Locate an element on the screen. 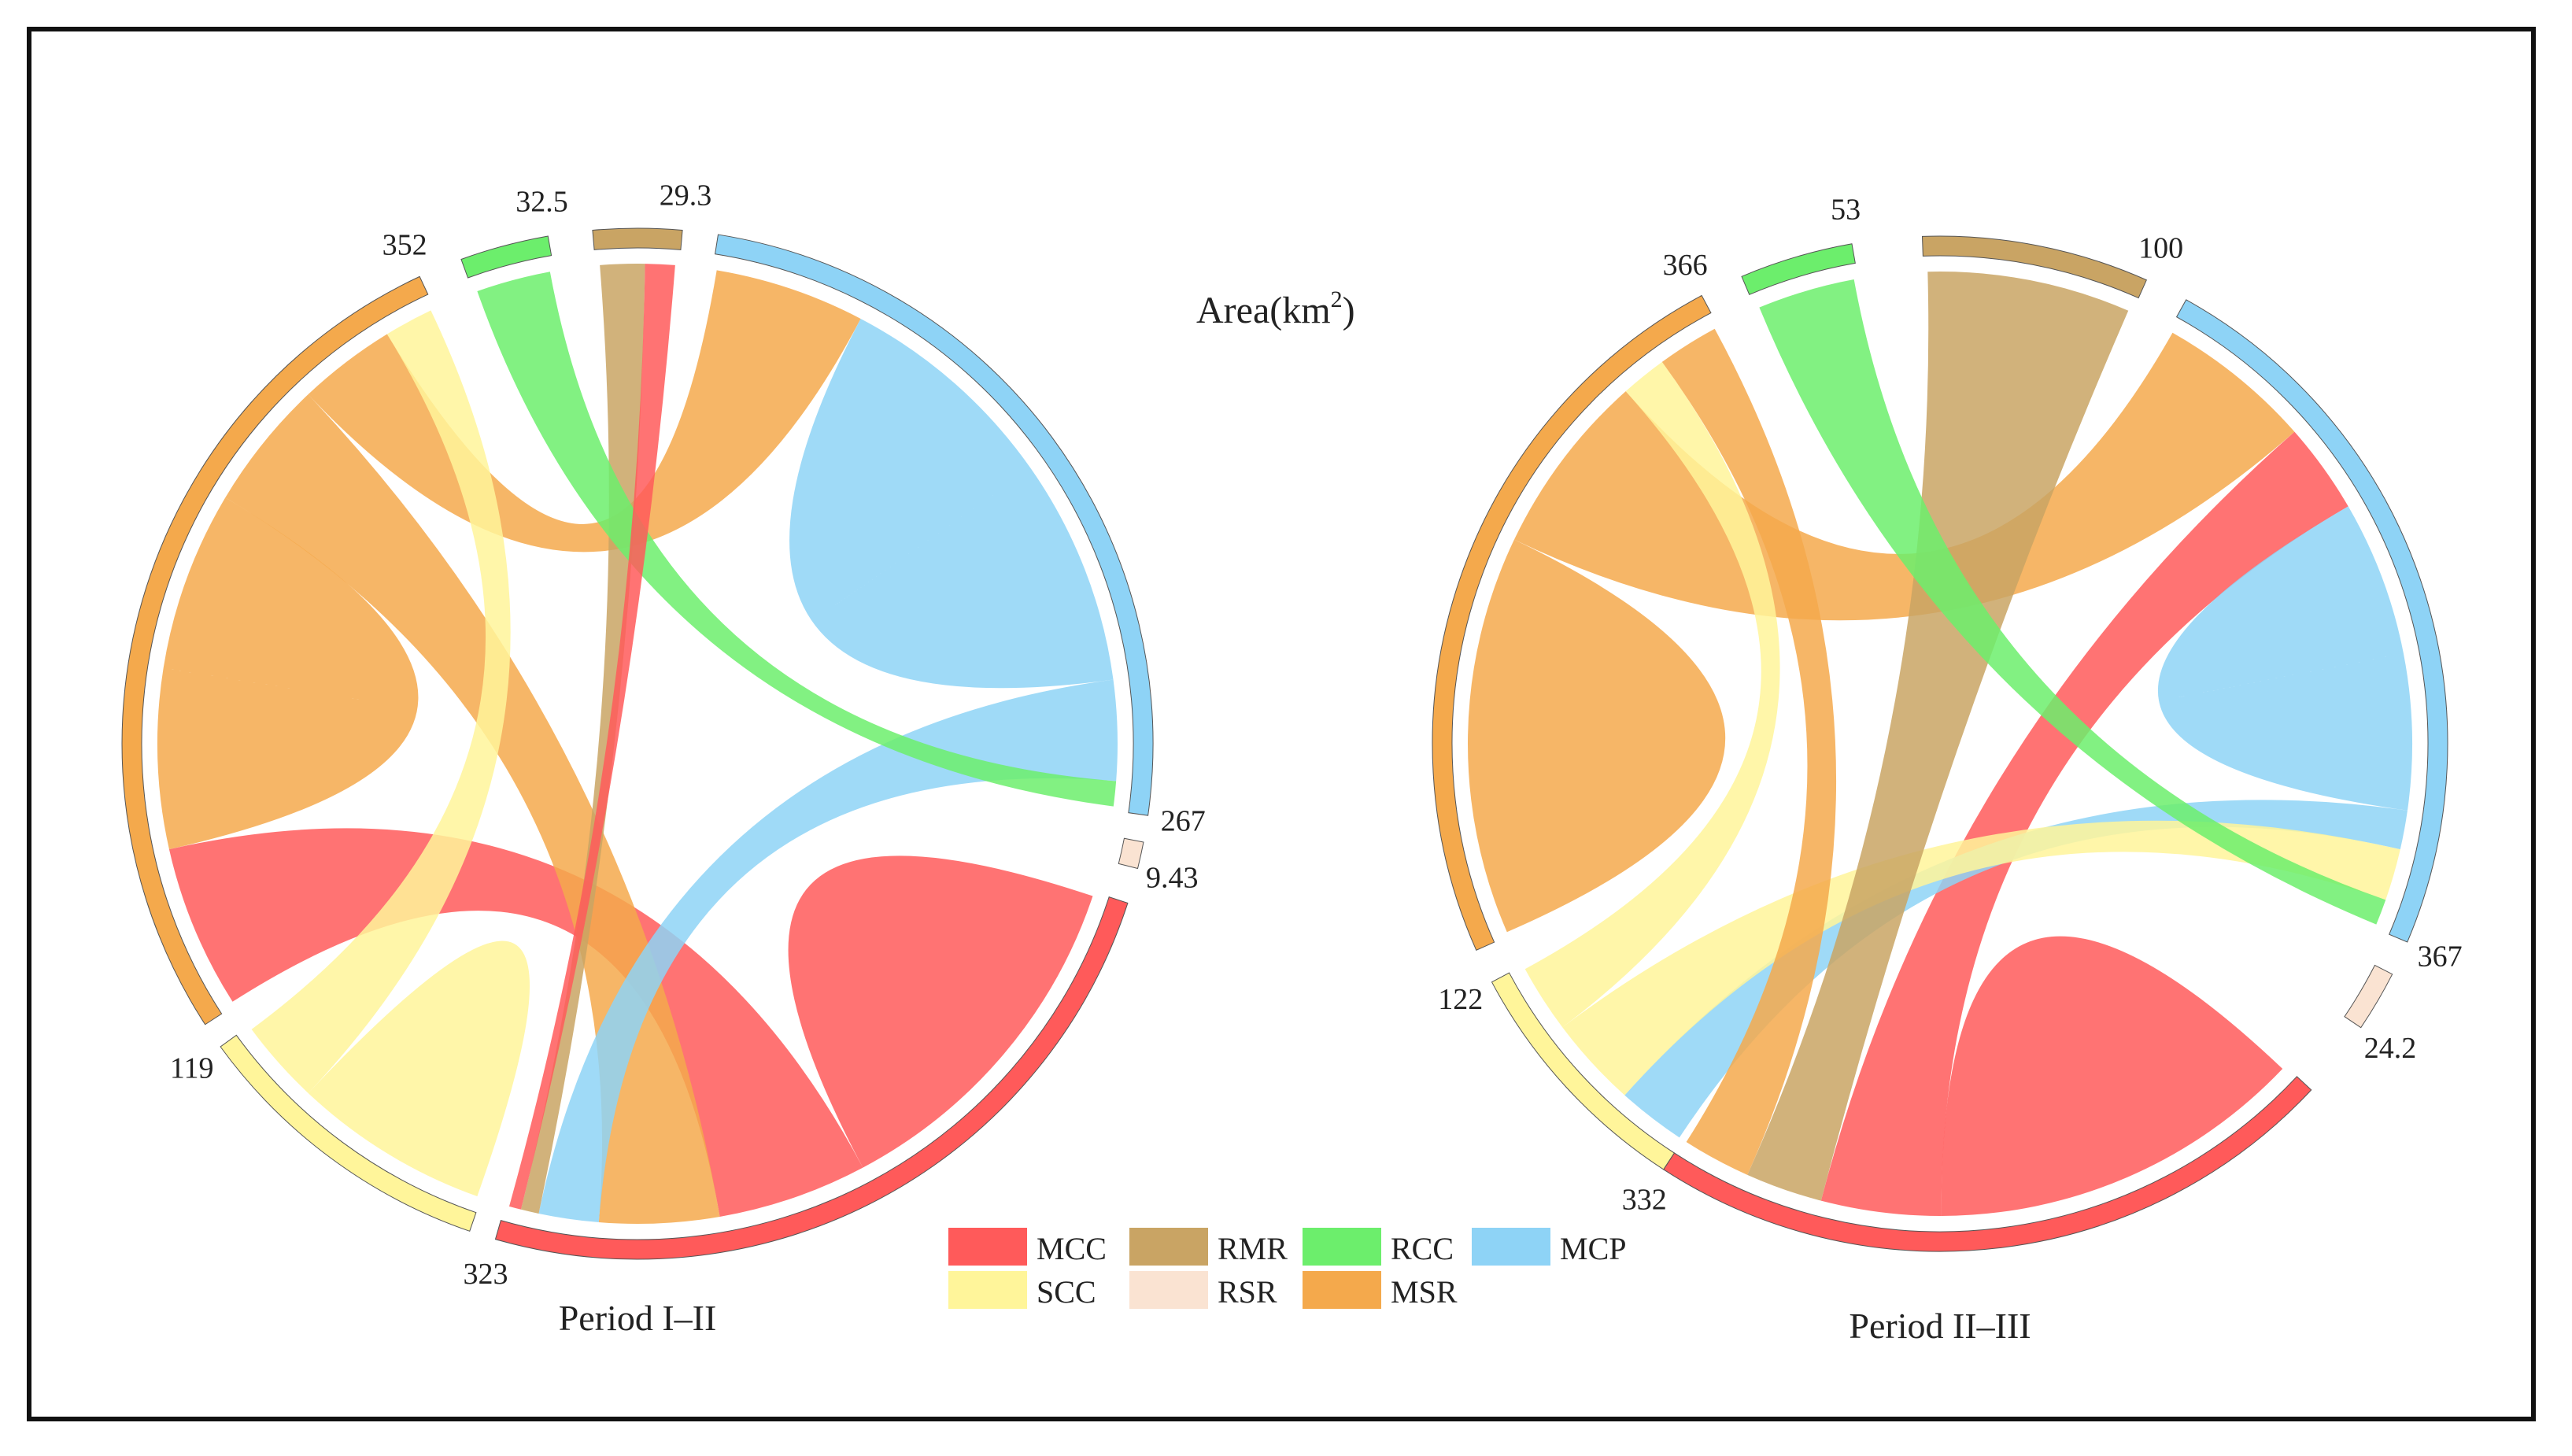  segment-label-mcc: 332 is located at coordinates (1644, 1200).